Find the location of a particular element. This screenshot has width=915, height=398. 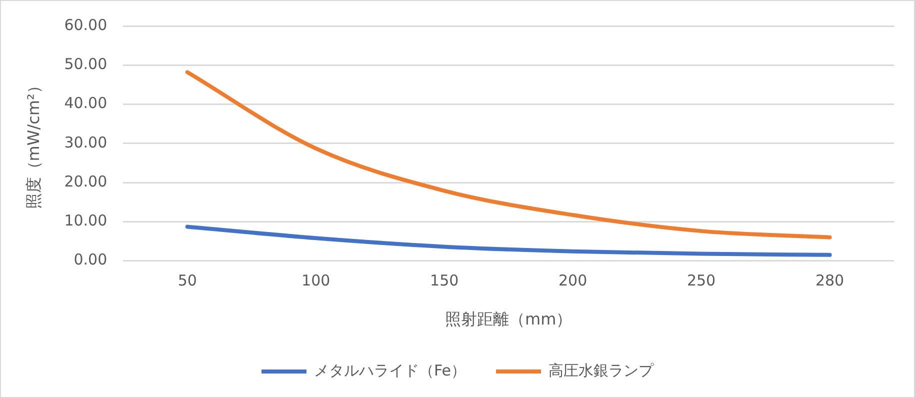

y-tick-label: 50.00 is located at coordinates (86, 64).